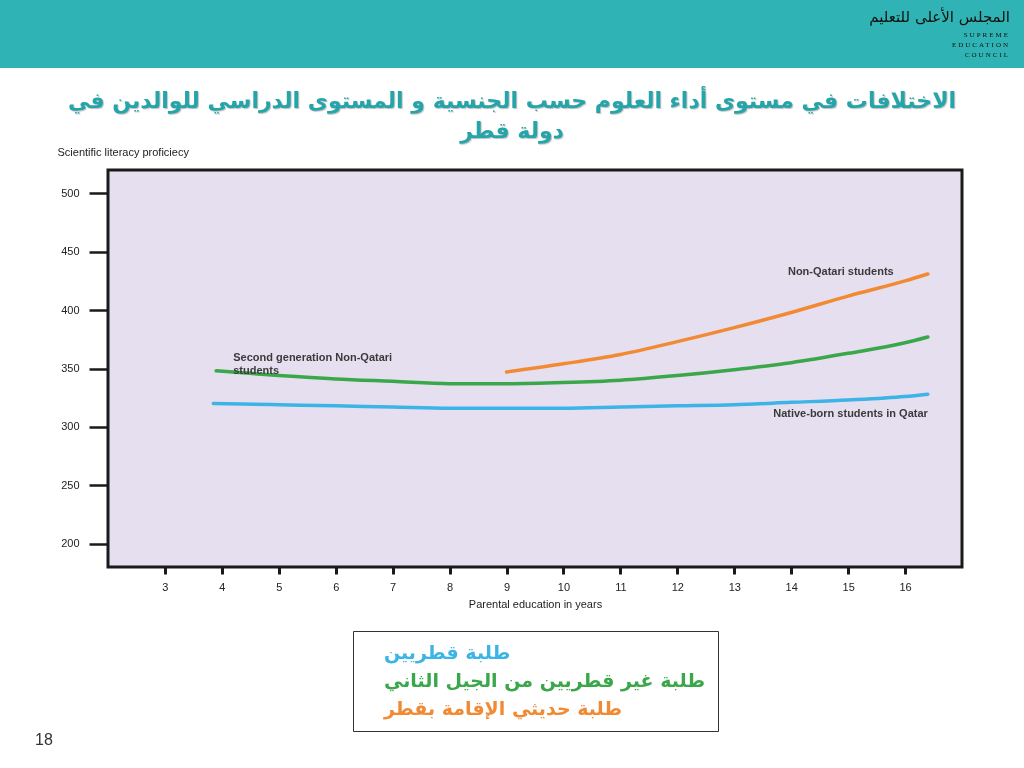  I want to click on x-tick-label: 13, so click(734, 586).